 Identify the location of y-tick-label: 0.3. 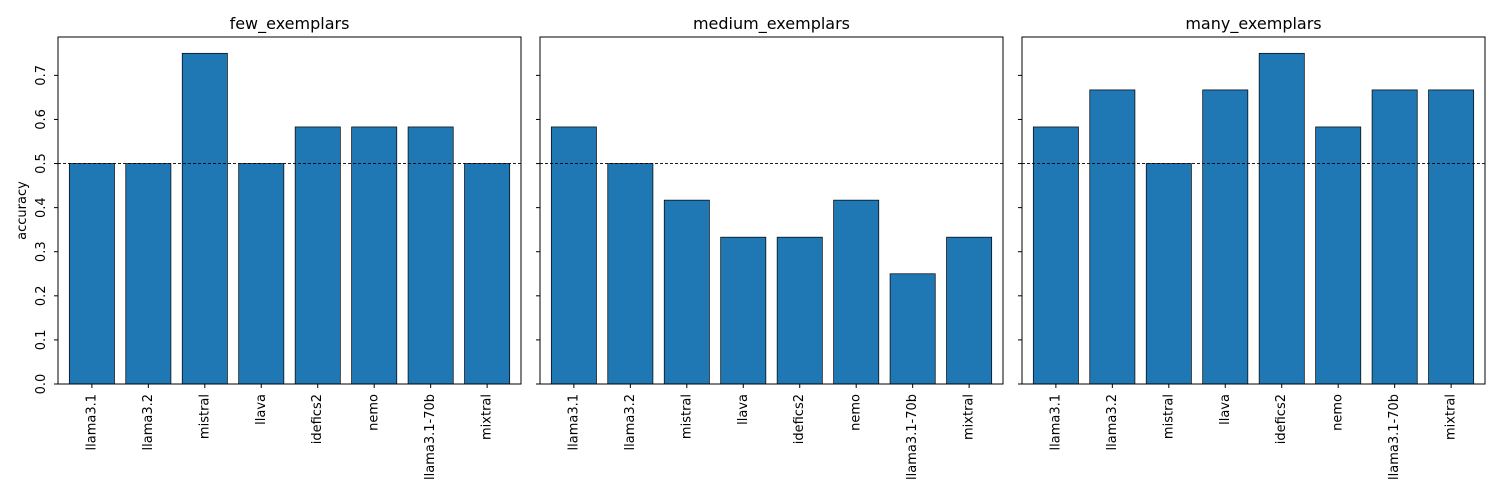
(41, 251).